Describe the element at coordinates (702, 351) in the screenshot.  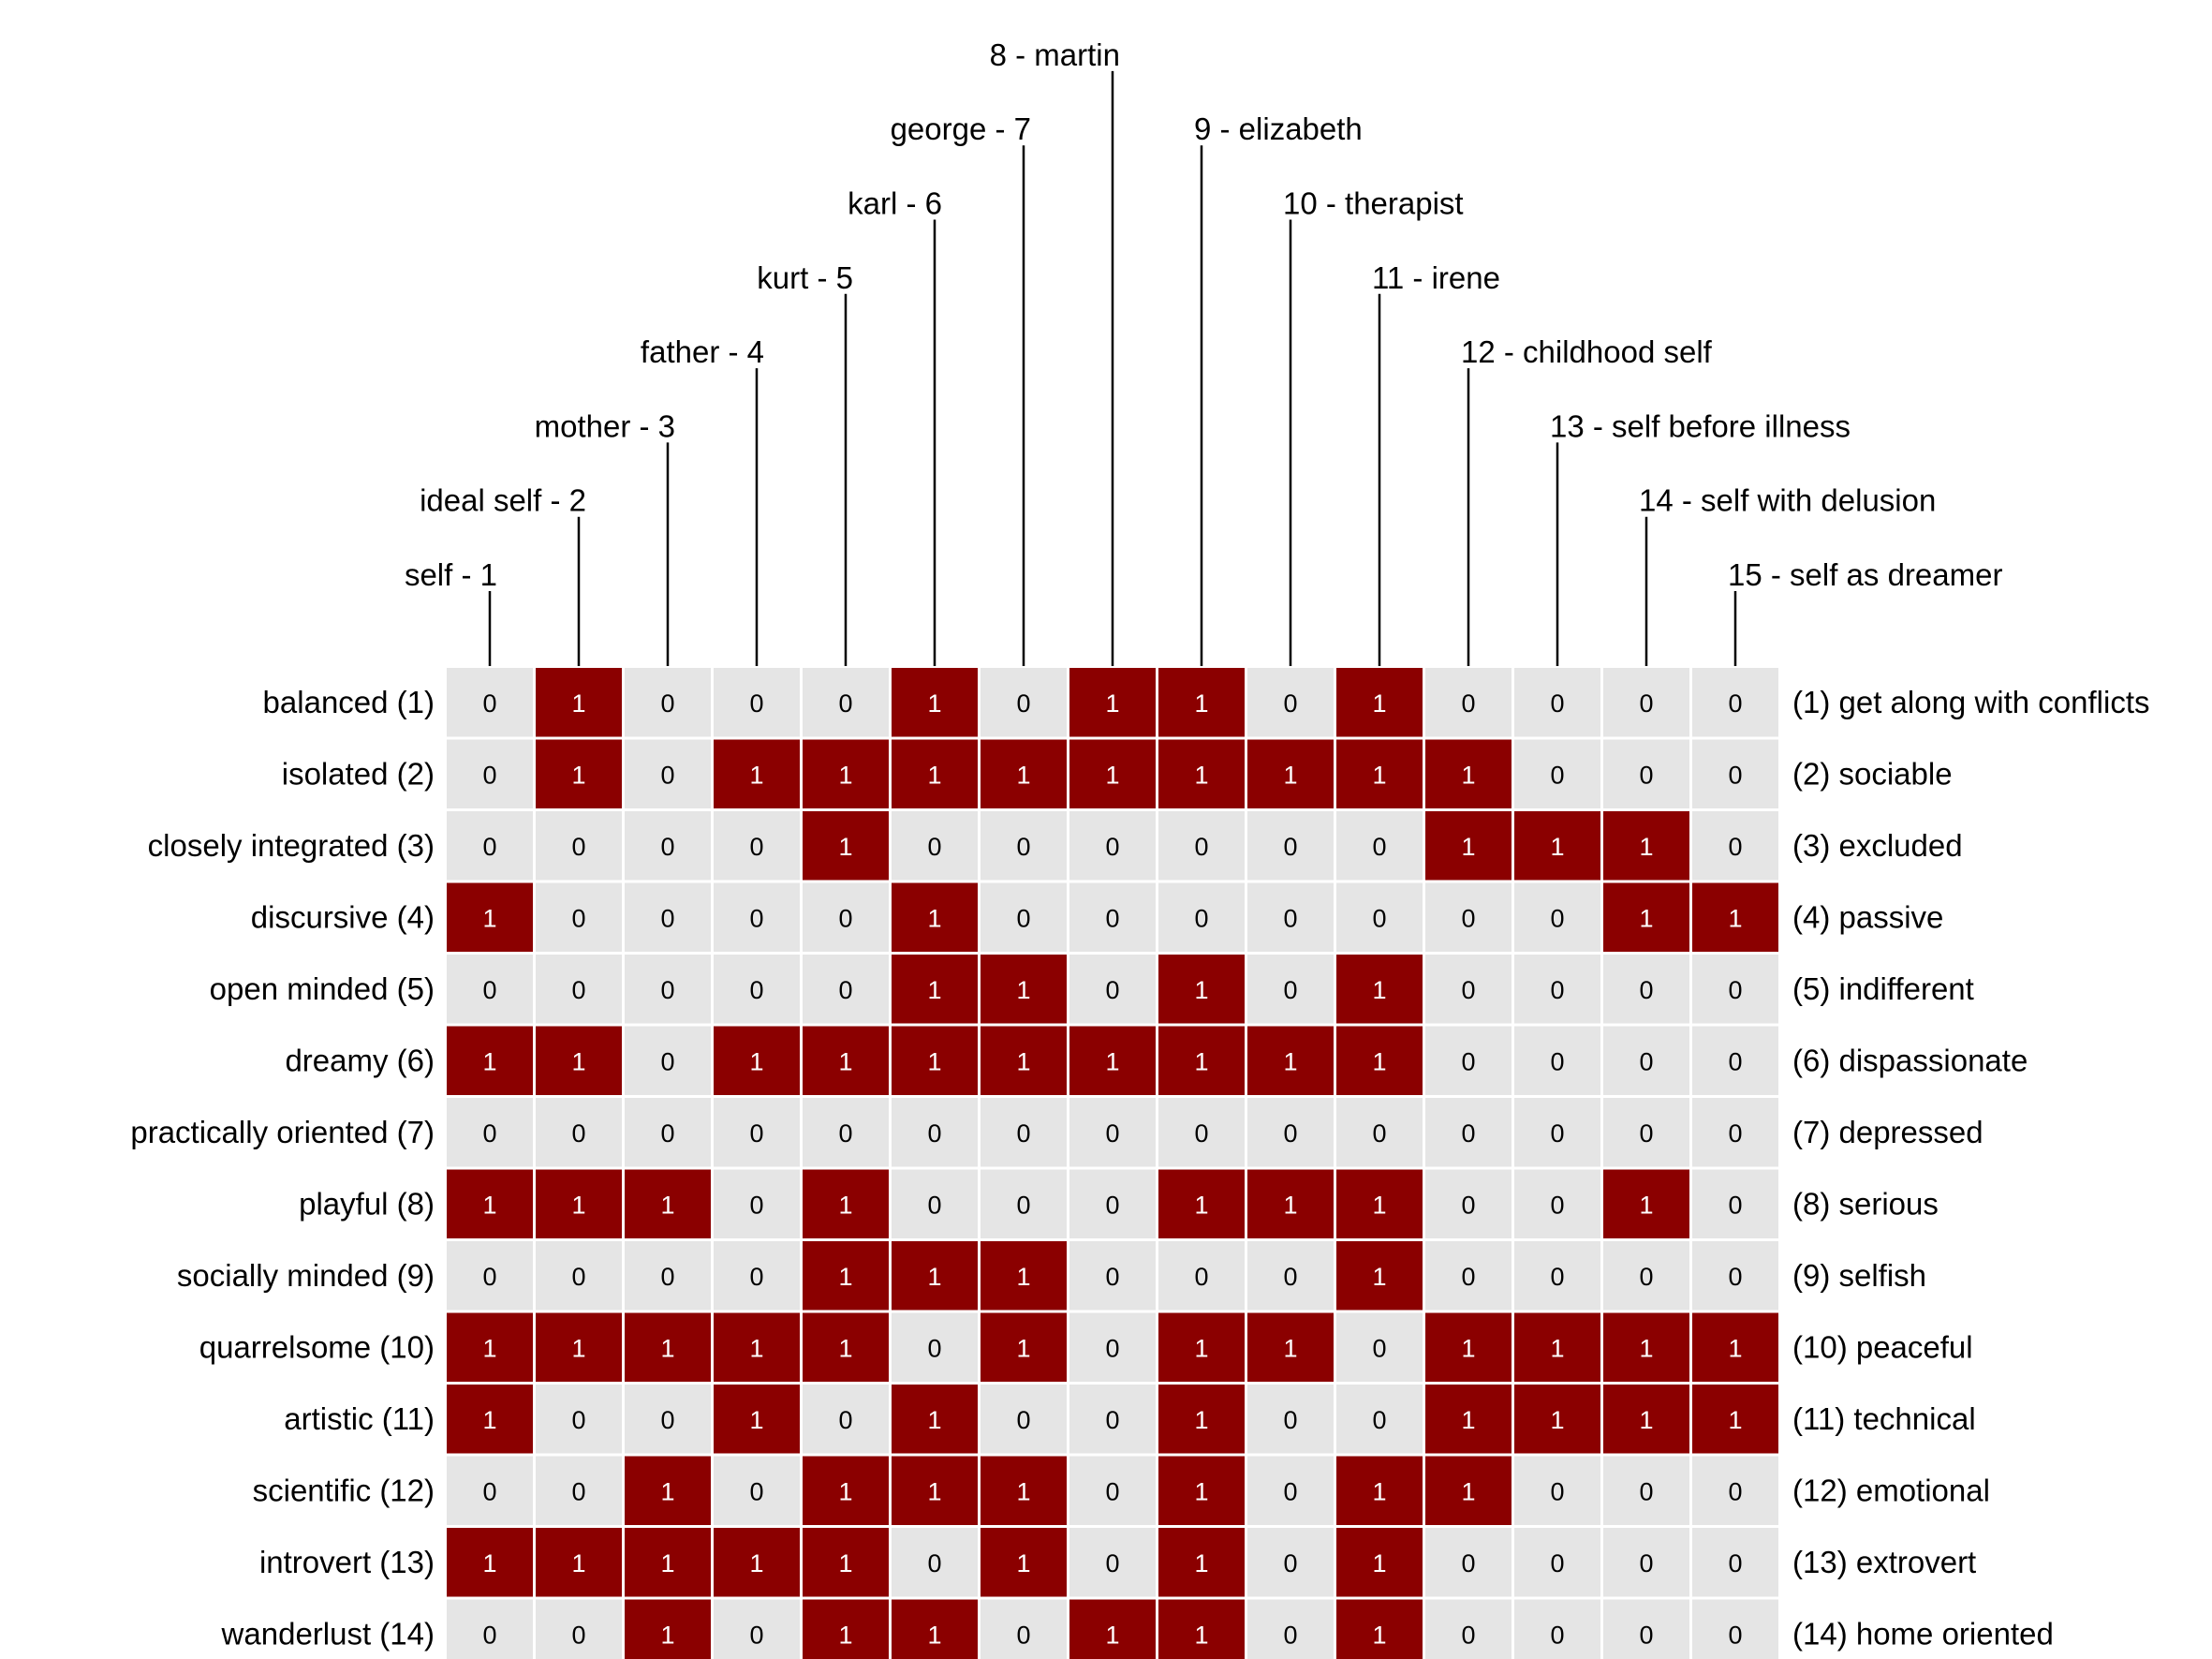
I see `element-label: father - 4` at that location.